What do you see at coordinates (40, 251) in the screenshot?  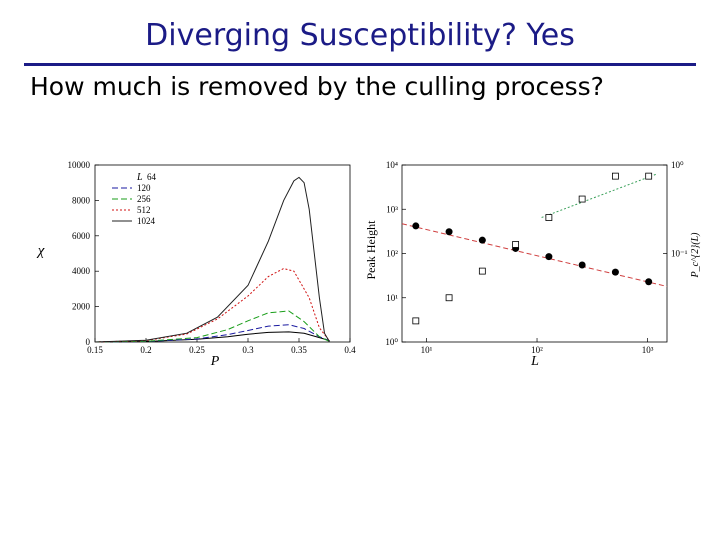 I see `chart1-y-axis-label: χ` at bounding box center [40, 251].